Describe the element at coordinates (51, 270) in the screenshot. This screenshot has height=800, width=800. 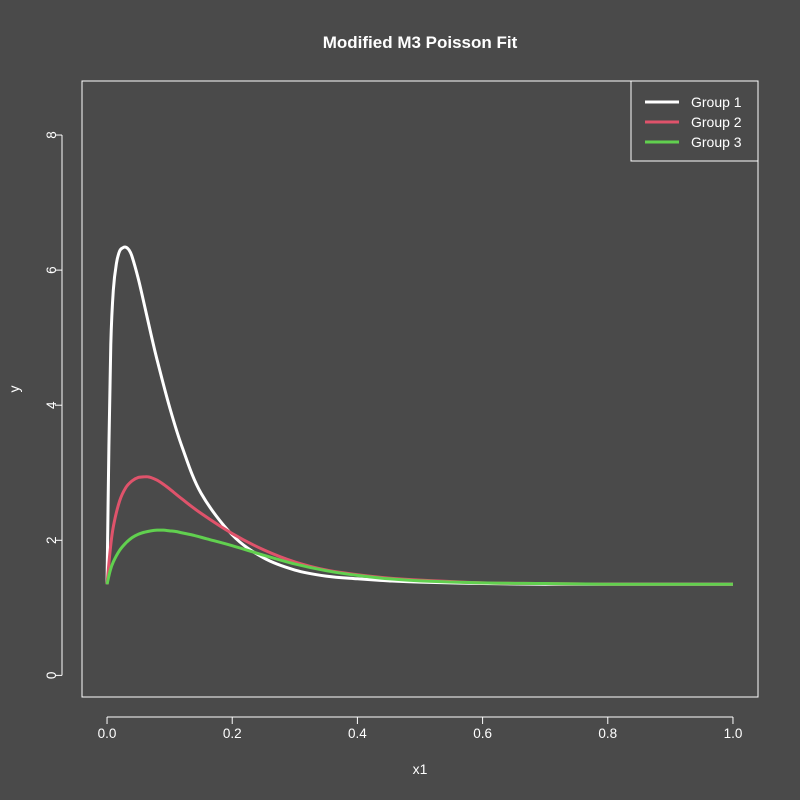
I see `y-tick-label: 6` at that location.